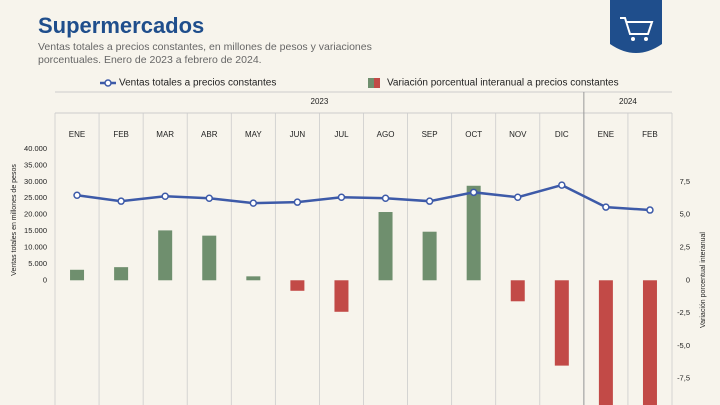 This screenshot has height=405, width=720. Describe the element at coordinates (683, 378) in the screenshot. I see `y2-tick-label: -7,5` at that location.